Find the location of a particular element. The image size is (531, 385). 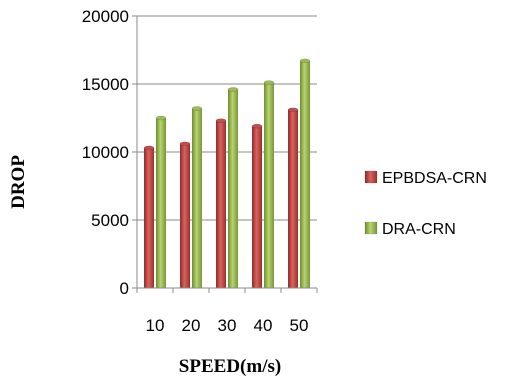

x-axis-title: SPEED(m/s) is located at coordinates (230, 366).